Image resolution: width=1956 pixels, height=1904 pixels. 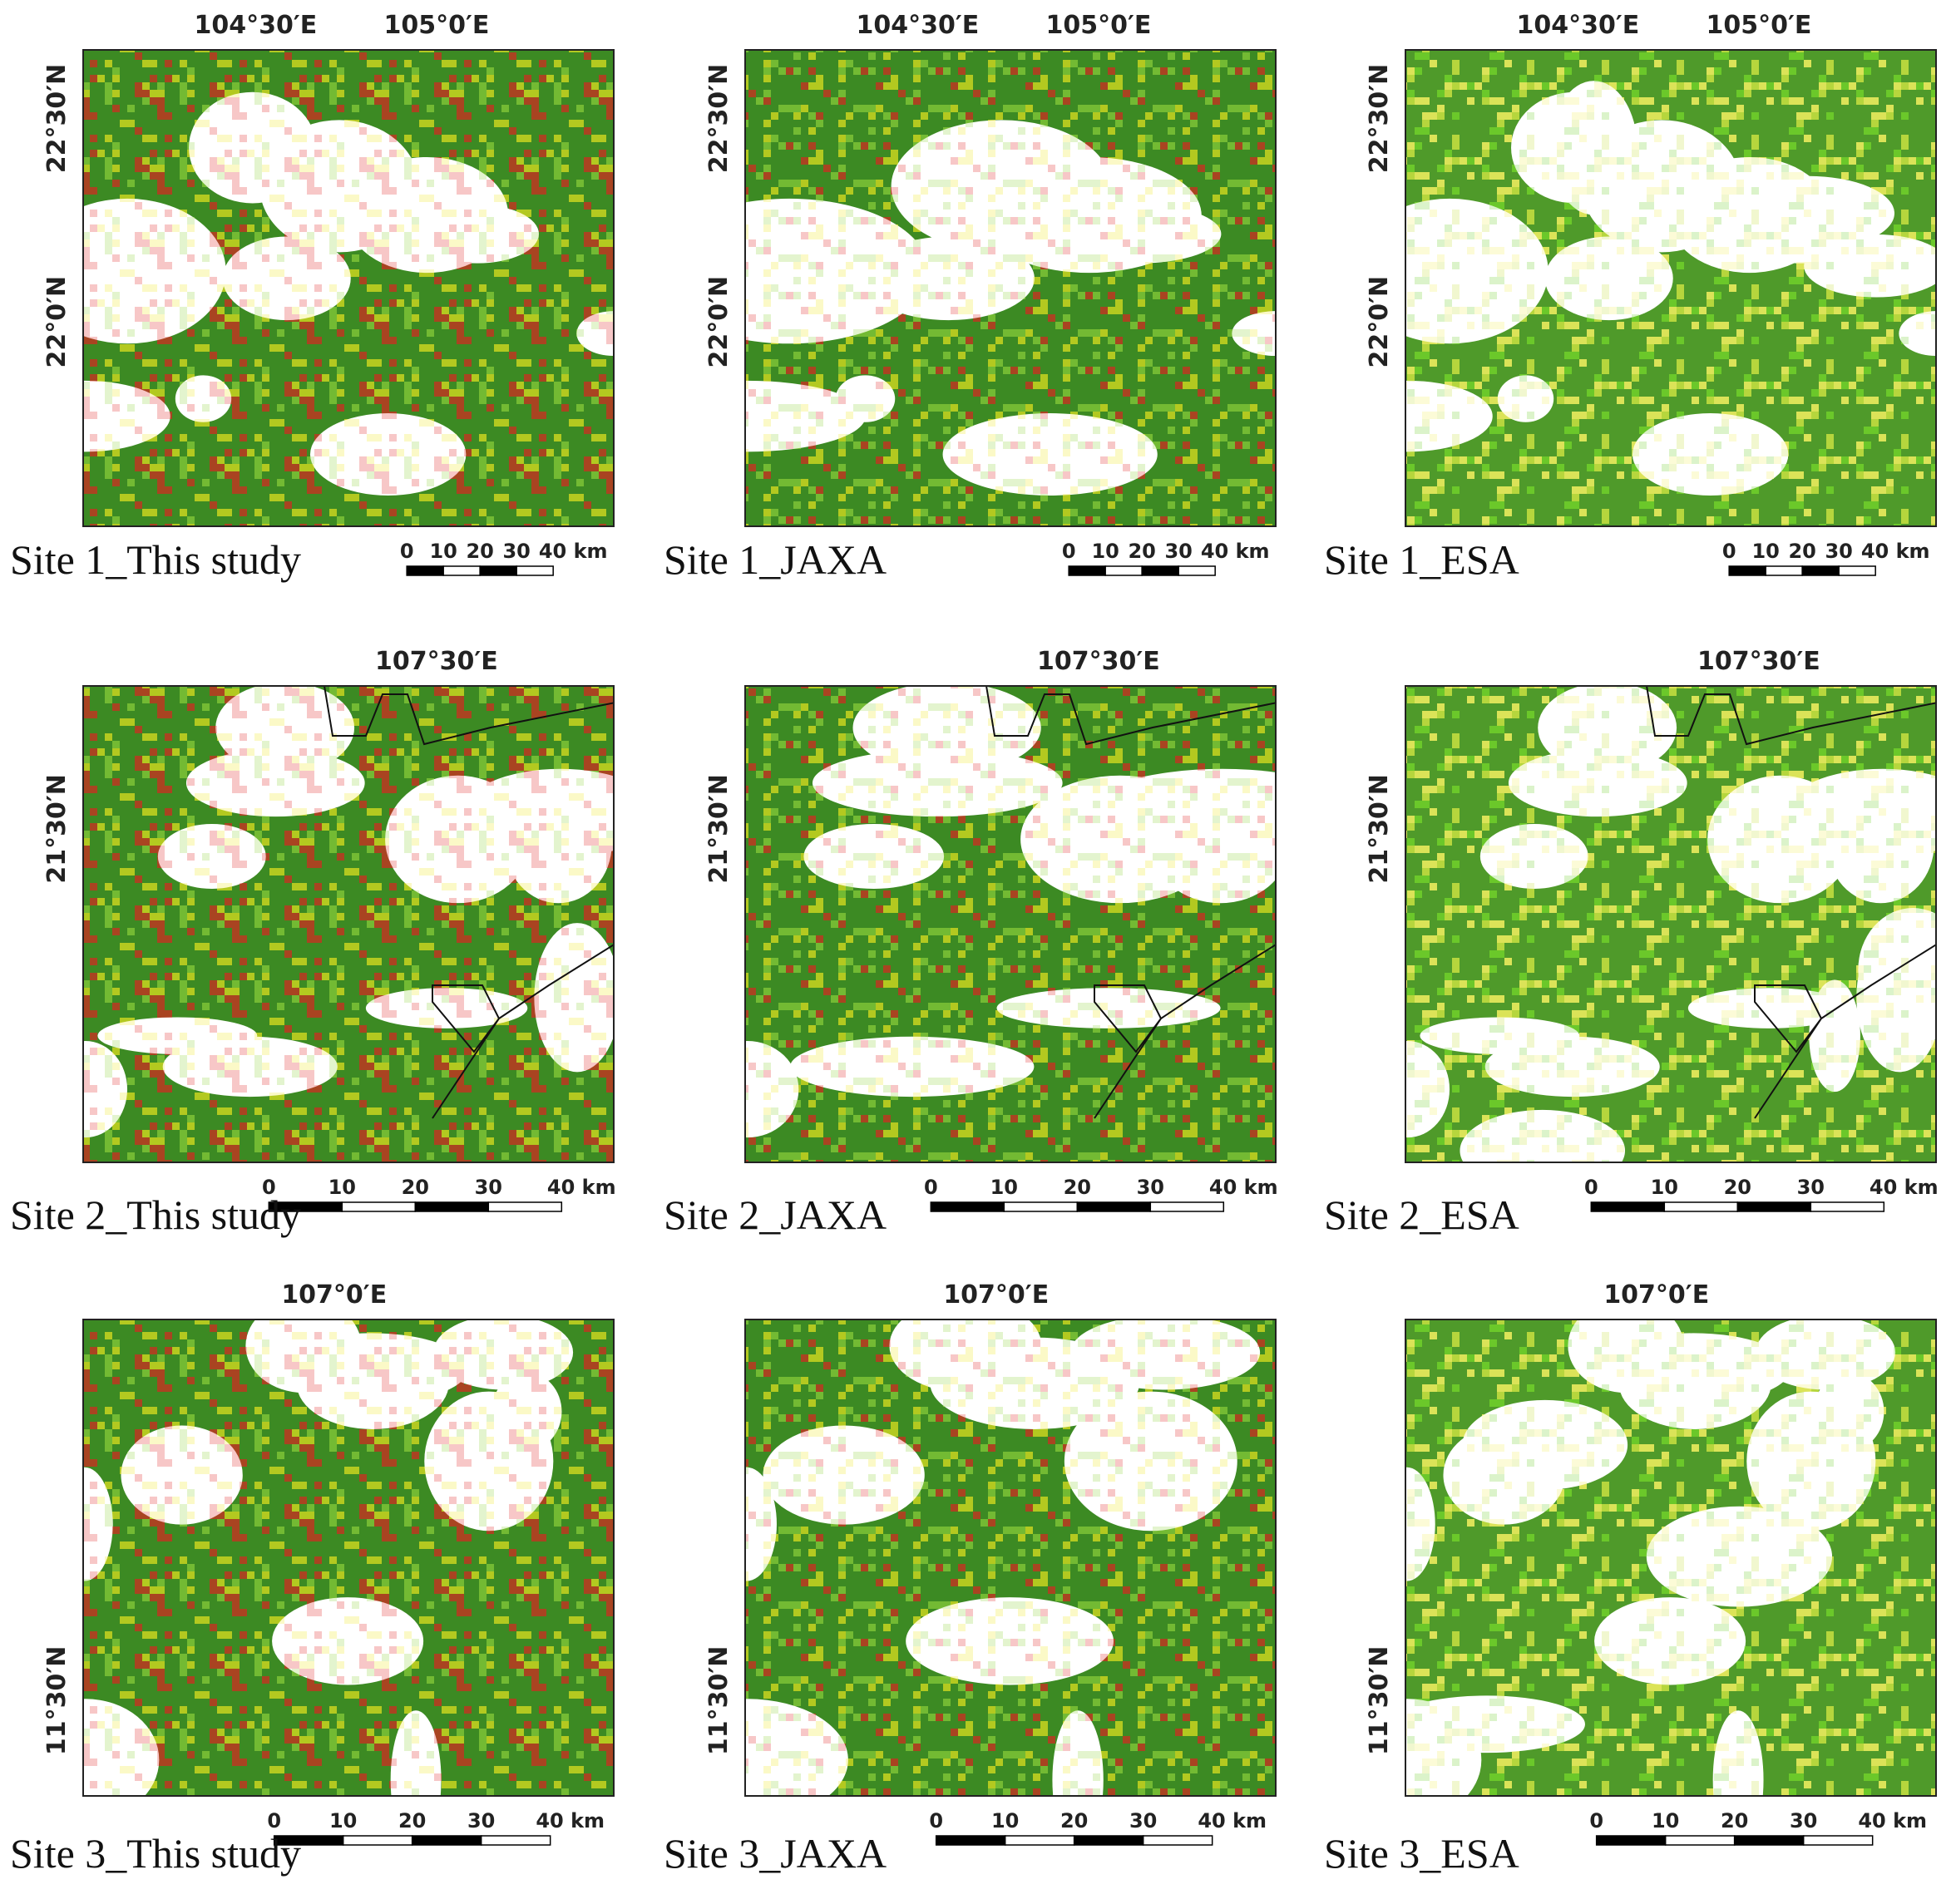 What do you see at coordinates (775, 1214) in the screenshot?
I see `caption: Site 2_JAXA` at bounding box center [775, 1214].